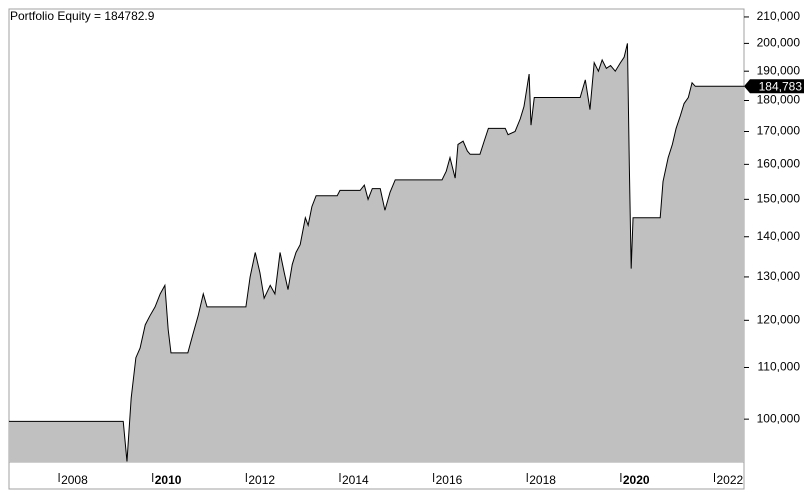  Describe the element at coordinates (779, 199) in the screenshot. I see `y-tick-label: 150,000` at that location.